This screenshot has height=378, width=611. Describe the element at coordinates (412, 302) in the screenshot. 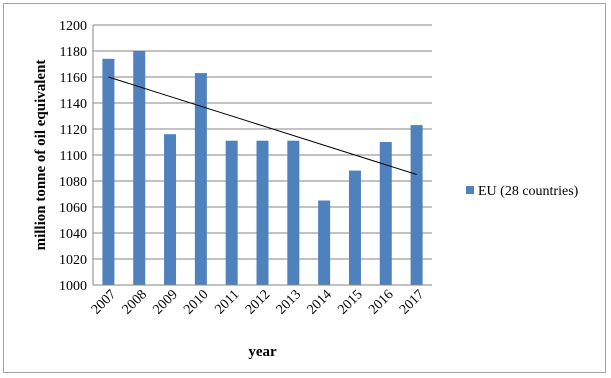

I see `x-tick-label: 2017` at that location.